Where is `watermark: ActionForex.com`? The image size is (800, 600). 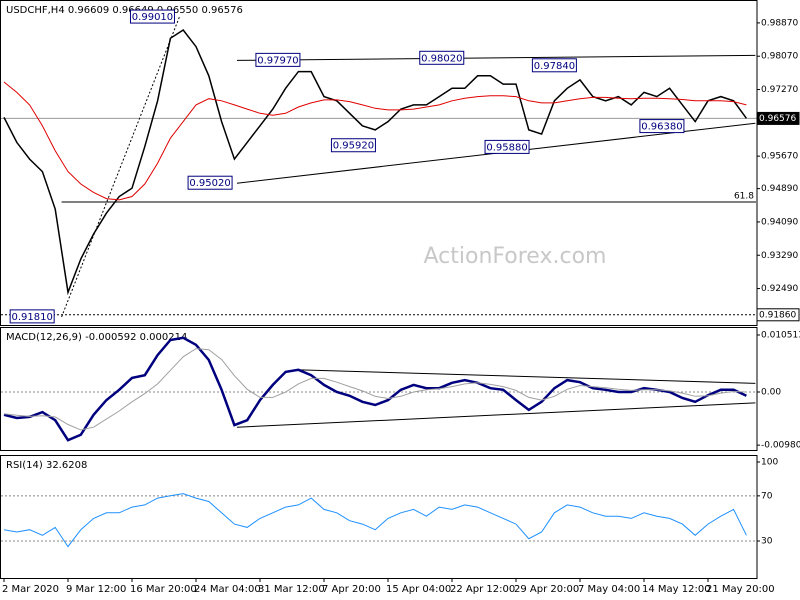 watermark: ActionForex.com is located at coordinates (515, 256).